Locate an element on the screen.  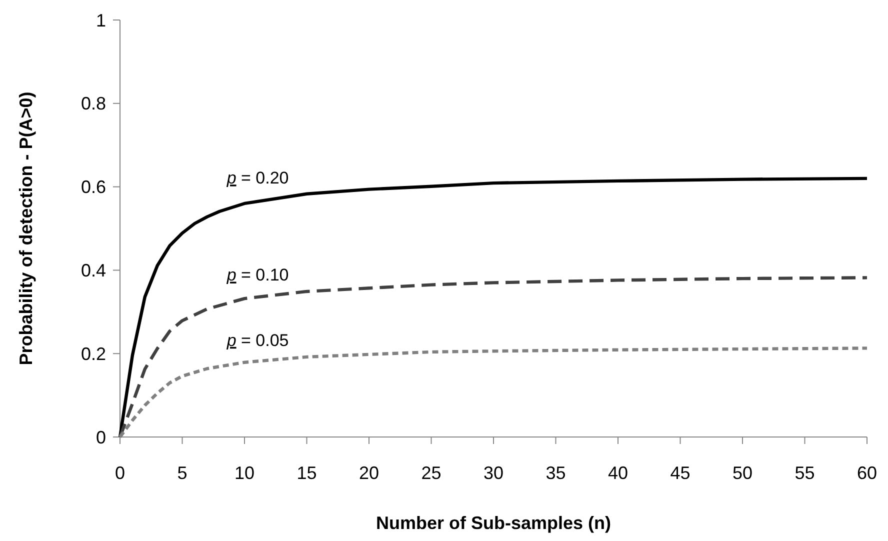
y-tick-label: 0.4 is located at coordinates (93, 270).